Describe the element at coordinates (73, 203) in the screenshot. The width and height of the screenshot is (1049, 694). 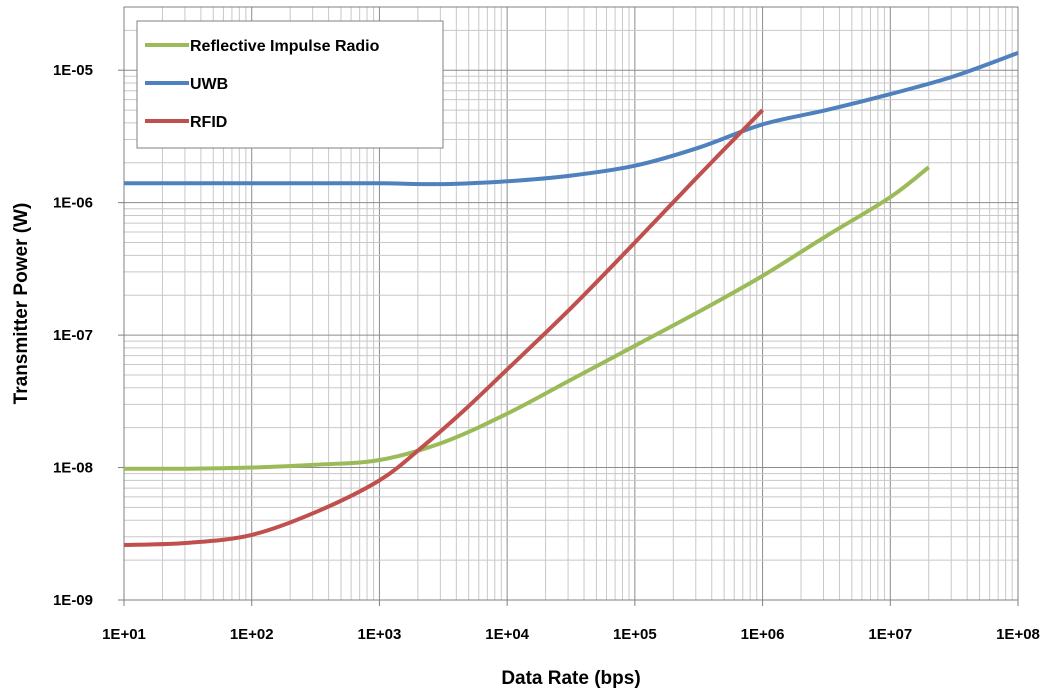
I see `y-tick-label: 1E-06` at that location.